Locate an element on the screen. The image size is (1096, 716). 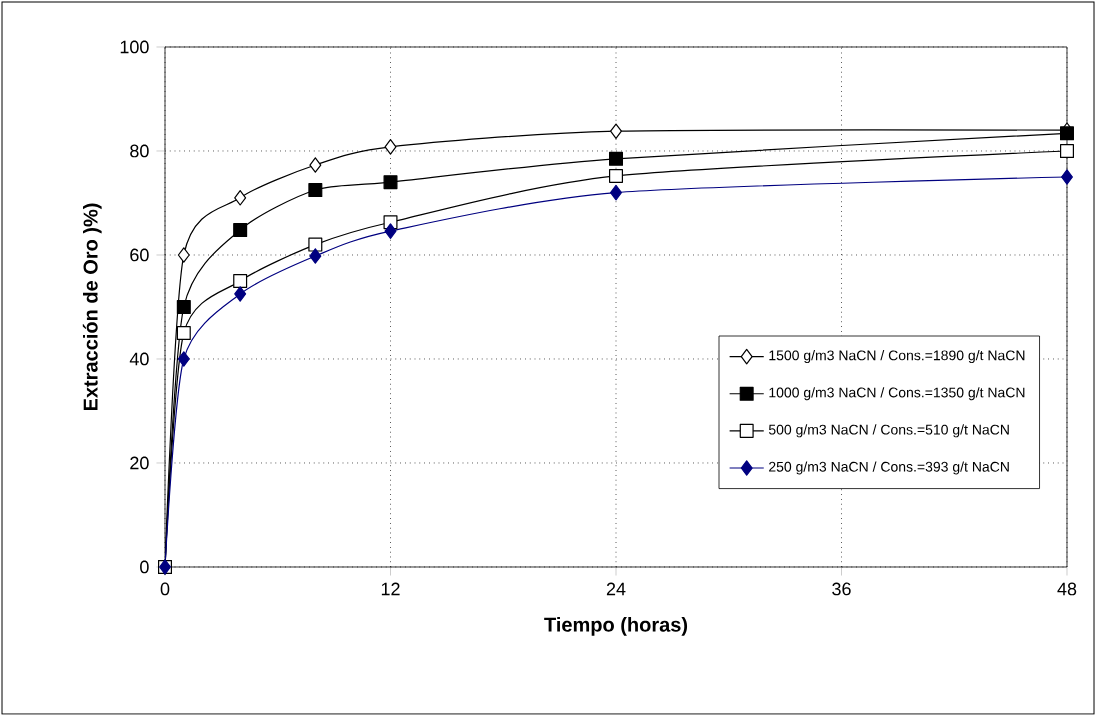
x-tick-label: 48 is located at coordinates (1067, 589).